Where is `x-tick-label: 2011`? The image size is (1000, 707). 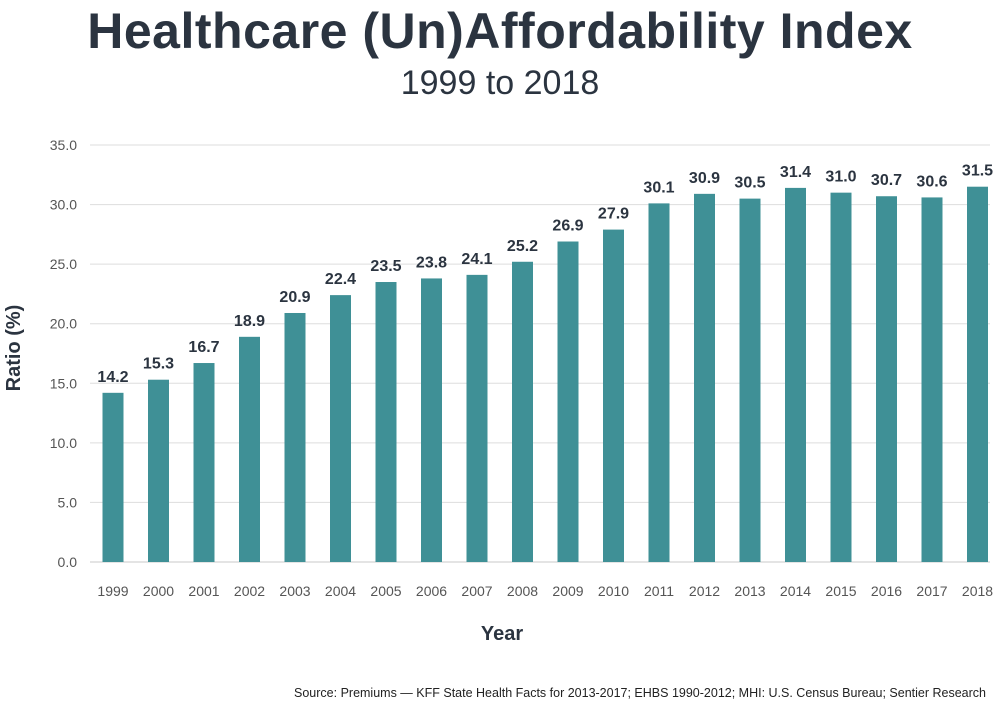
x-tick-label: 2011 is located at coordinates (659, 591).